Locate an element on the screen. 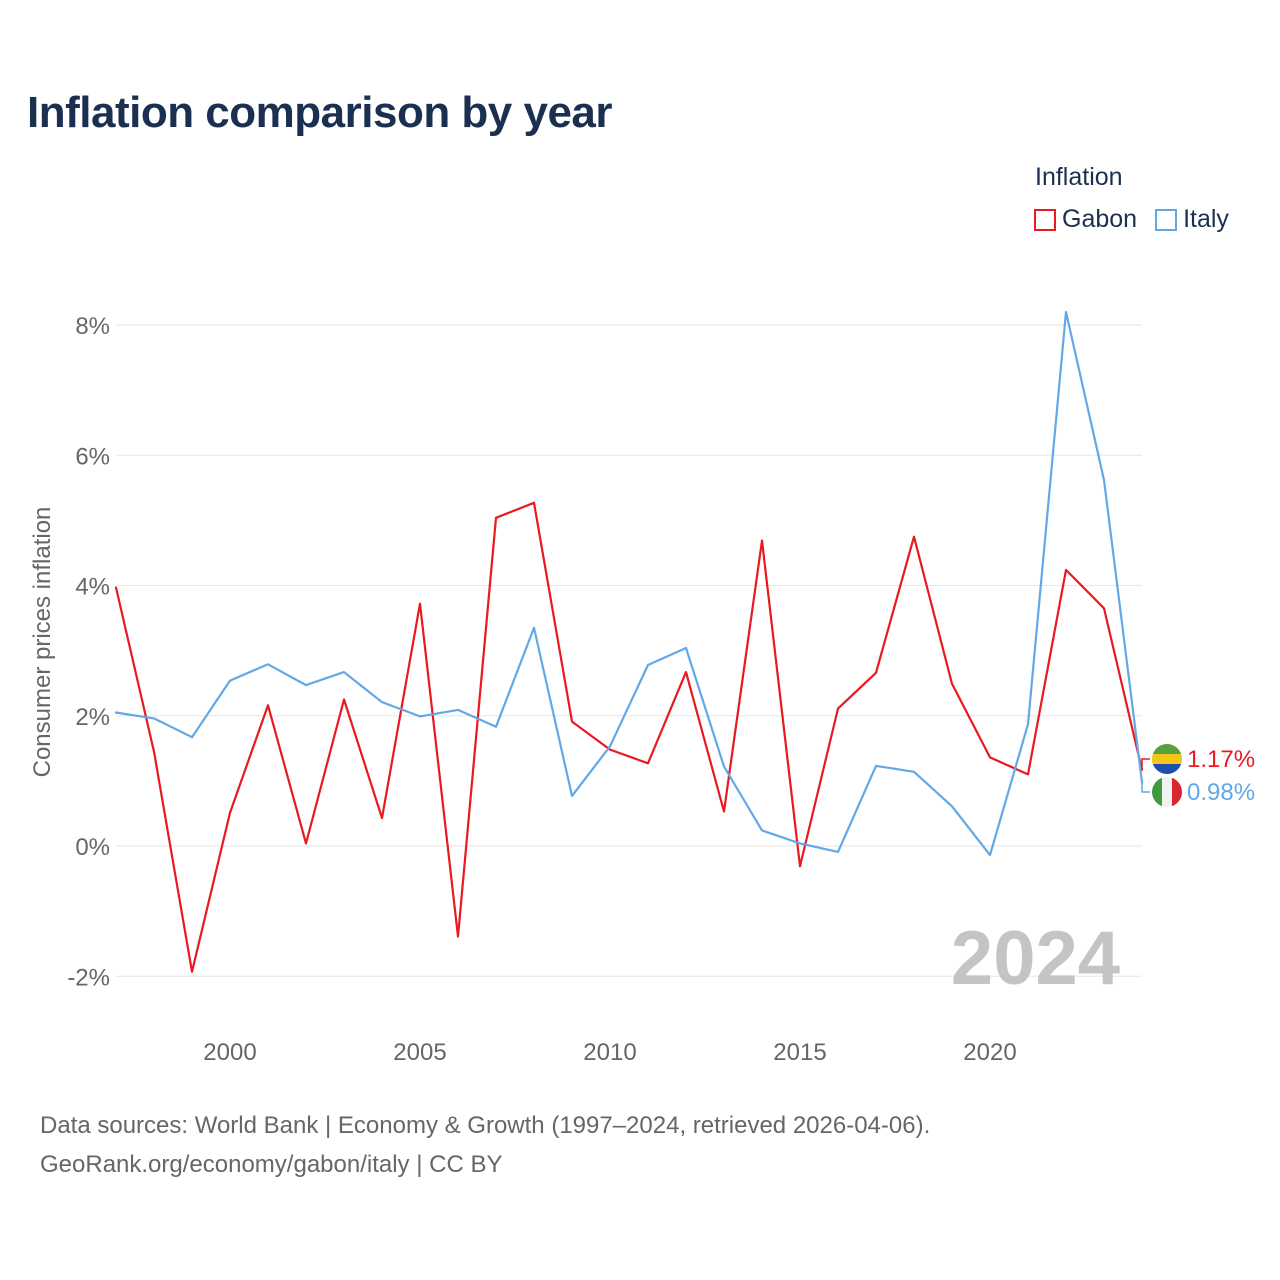  end-value-gabon: 1.17% is located at coordinates (1221, 759).